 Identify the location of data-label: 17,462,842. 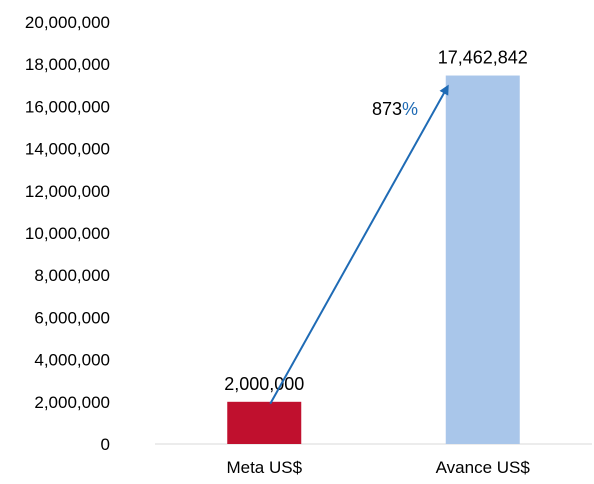
(483, 58).